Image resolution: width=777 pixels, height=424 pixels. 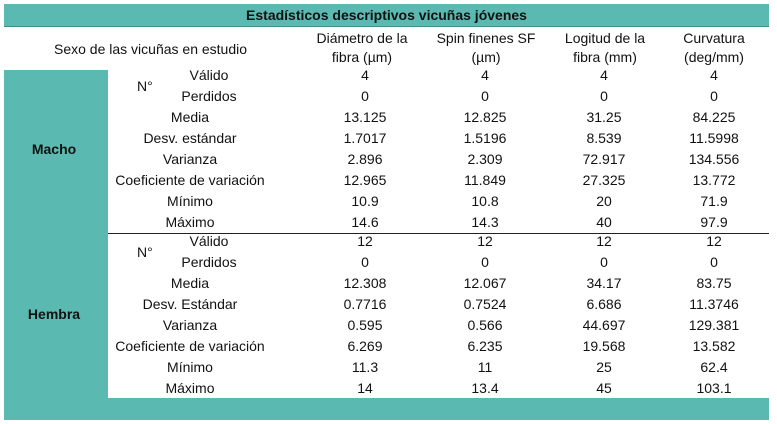 I want to click on table-cell: 34.17, so click(x=604, y=283).